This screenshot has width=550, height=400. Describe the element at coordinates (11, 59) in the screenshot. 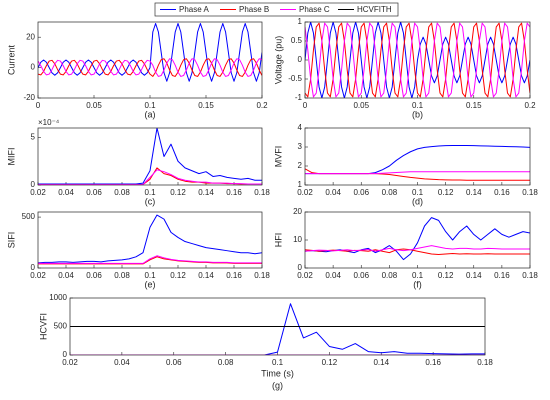

I see `y-axis-label: Current` at that location.